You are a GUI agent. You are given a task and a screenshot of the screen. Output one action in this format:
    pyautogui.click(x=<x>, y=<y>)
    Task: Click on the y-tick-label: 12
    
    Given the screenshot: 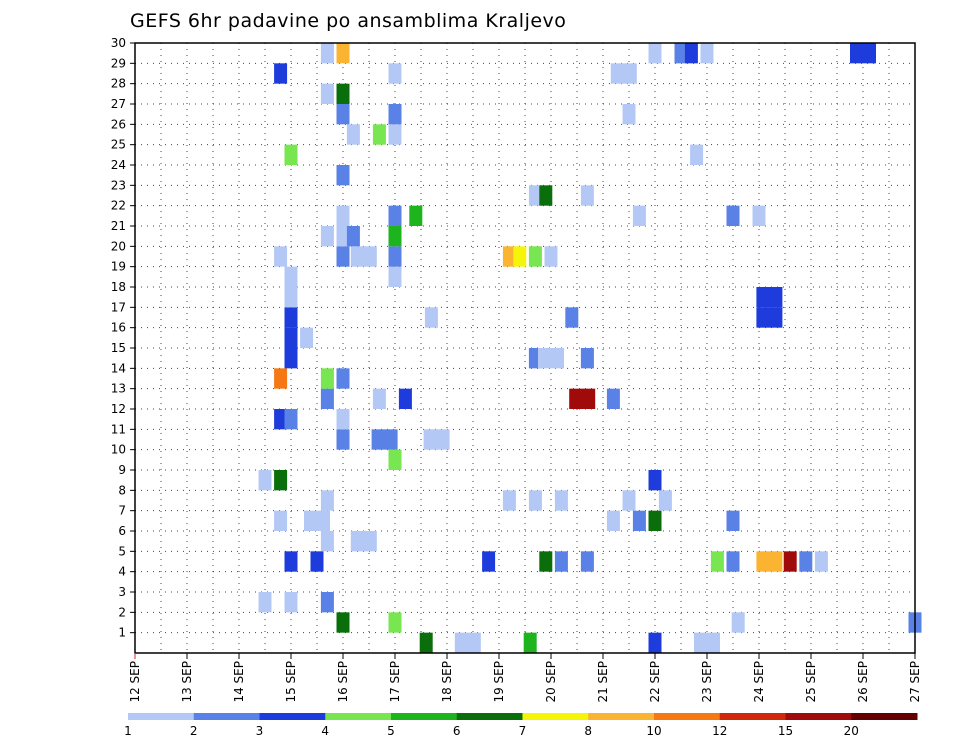 What is the action you would take?
    pyautogui.click(x=118, y=409)
    